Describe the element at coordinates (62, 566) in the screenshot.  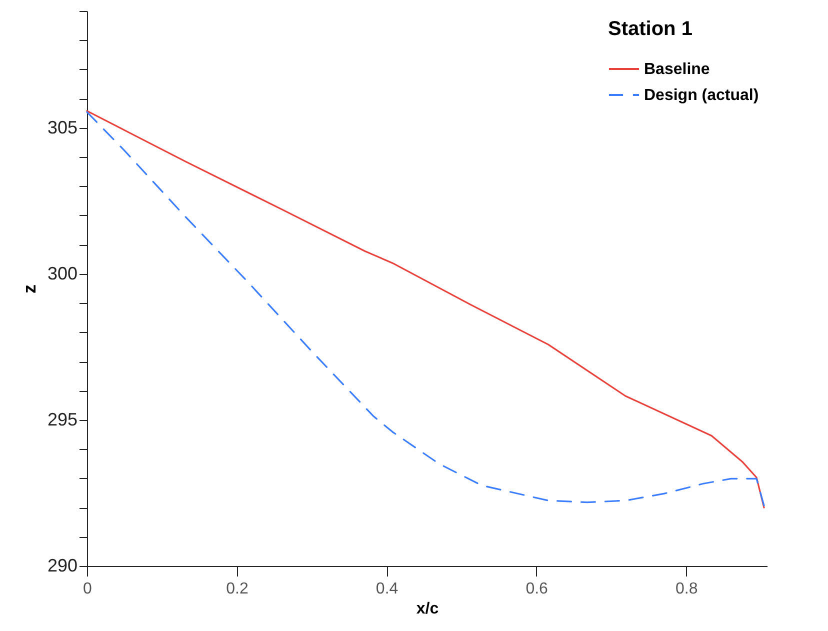
I see `y-tick-label: 290` at that location.